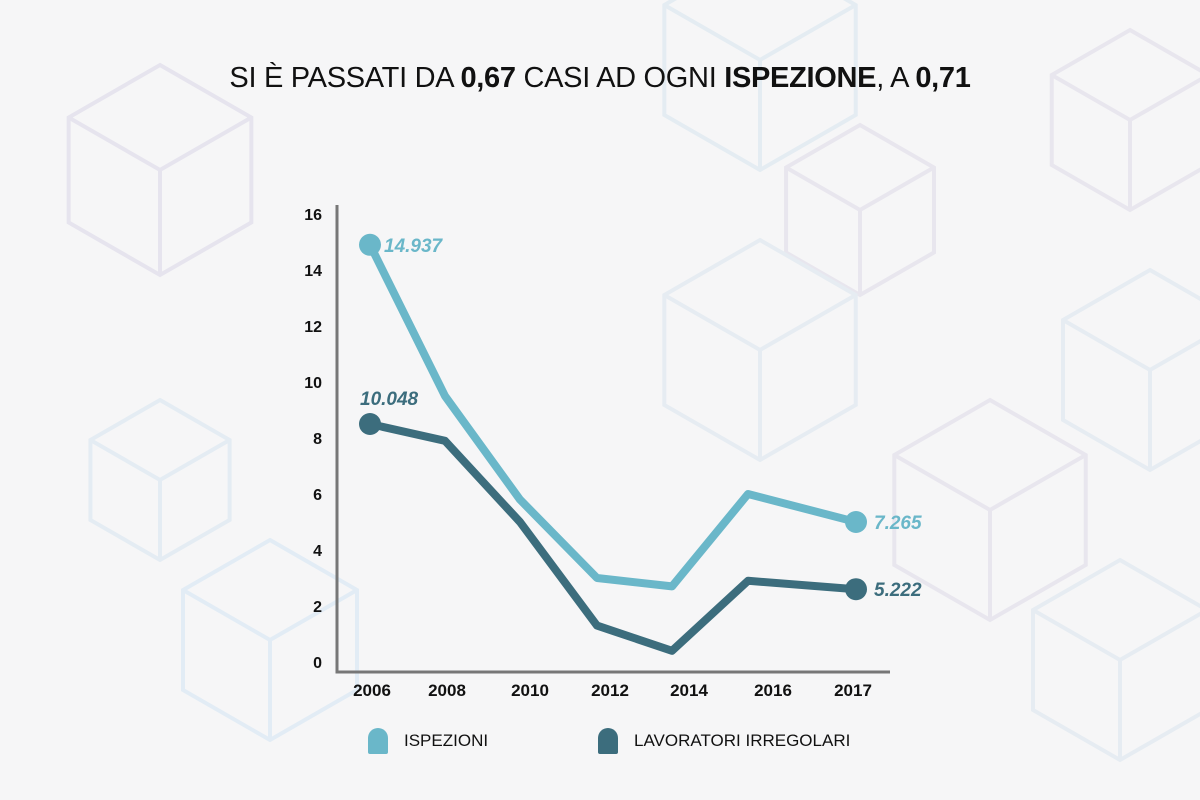 This screenshot has width=1200, height=800. What do you see at coordinates (372, 690) in the screenshot?
I see `x-tick-label: 2006` at bounding box center [372, 690].